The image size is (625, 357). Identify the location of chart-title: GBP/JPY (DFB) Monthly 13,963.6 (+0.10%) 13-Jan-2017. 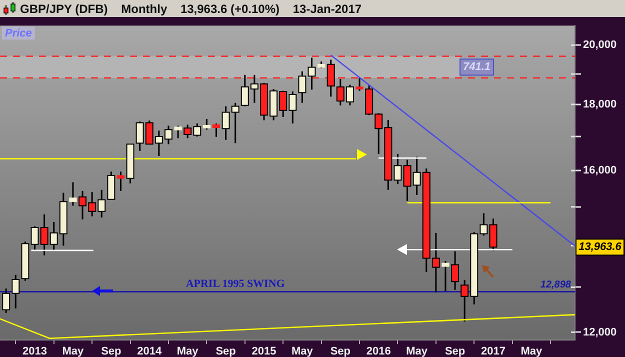
(191, 9).